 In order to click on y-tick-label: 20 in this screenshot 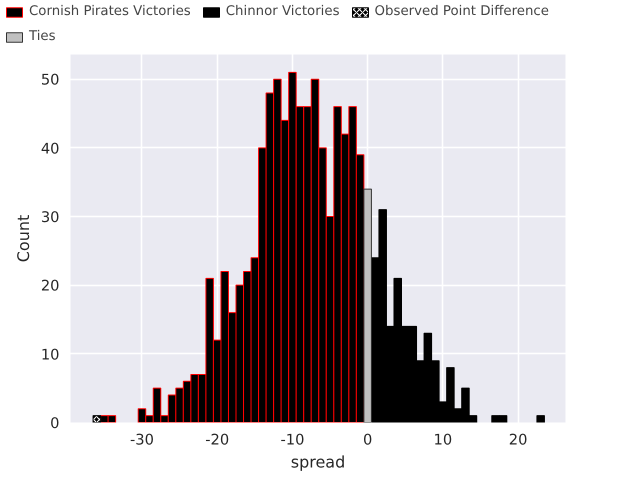, I will do `click(50, 286)`.